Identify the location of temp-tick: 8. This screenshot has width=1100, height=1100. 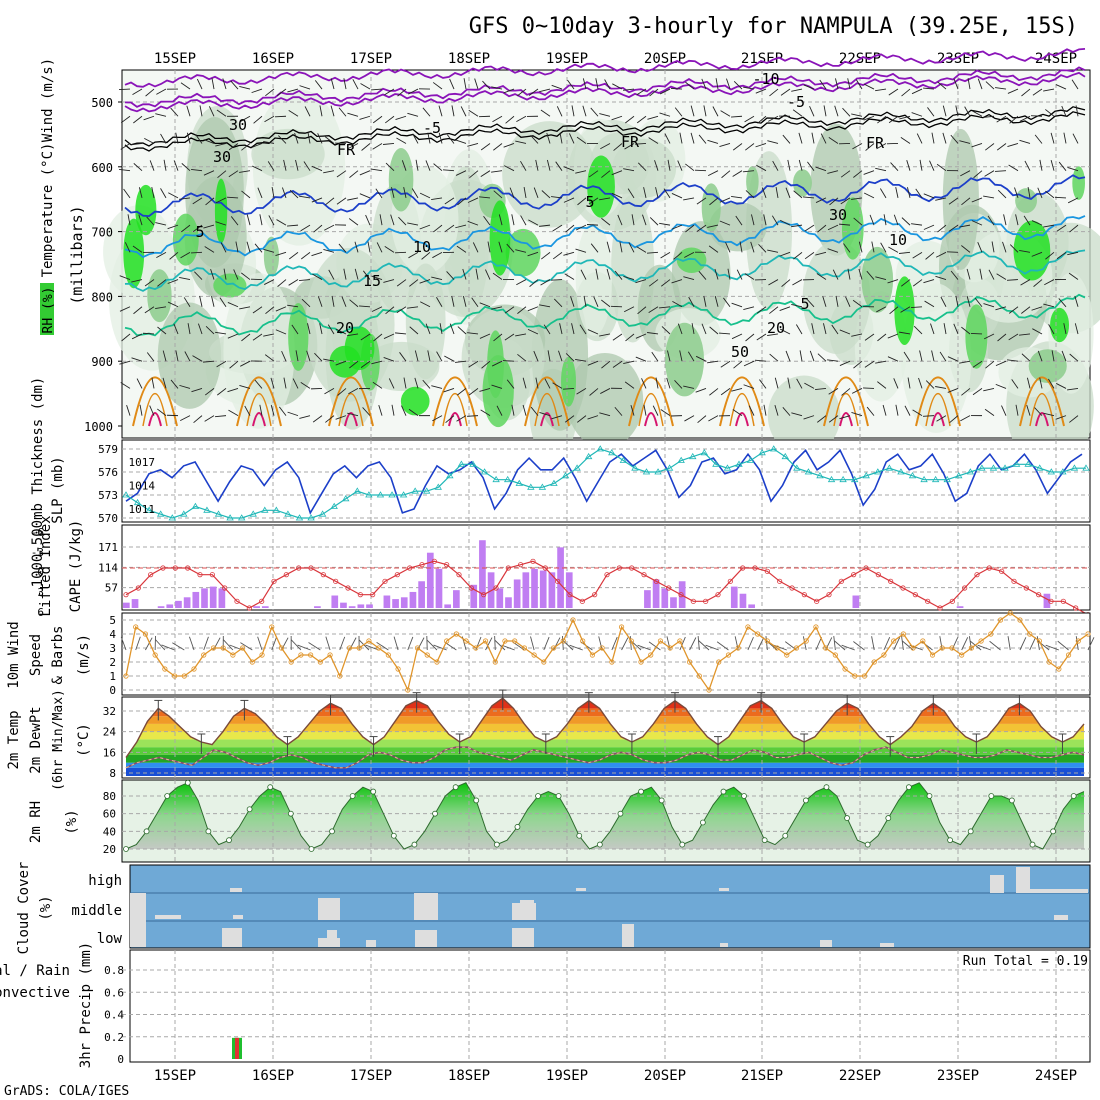
(112, 773).